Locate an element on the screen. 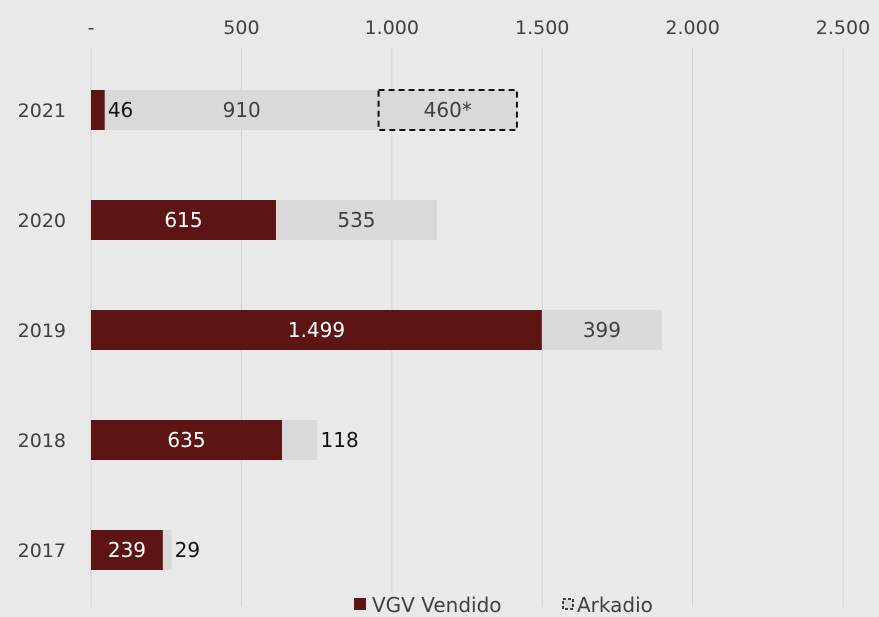 Image resolution: width=879 pixels, height=617 pixels. bar-value-label: 239 is located at coordinates (127, 550).